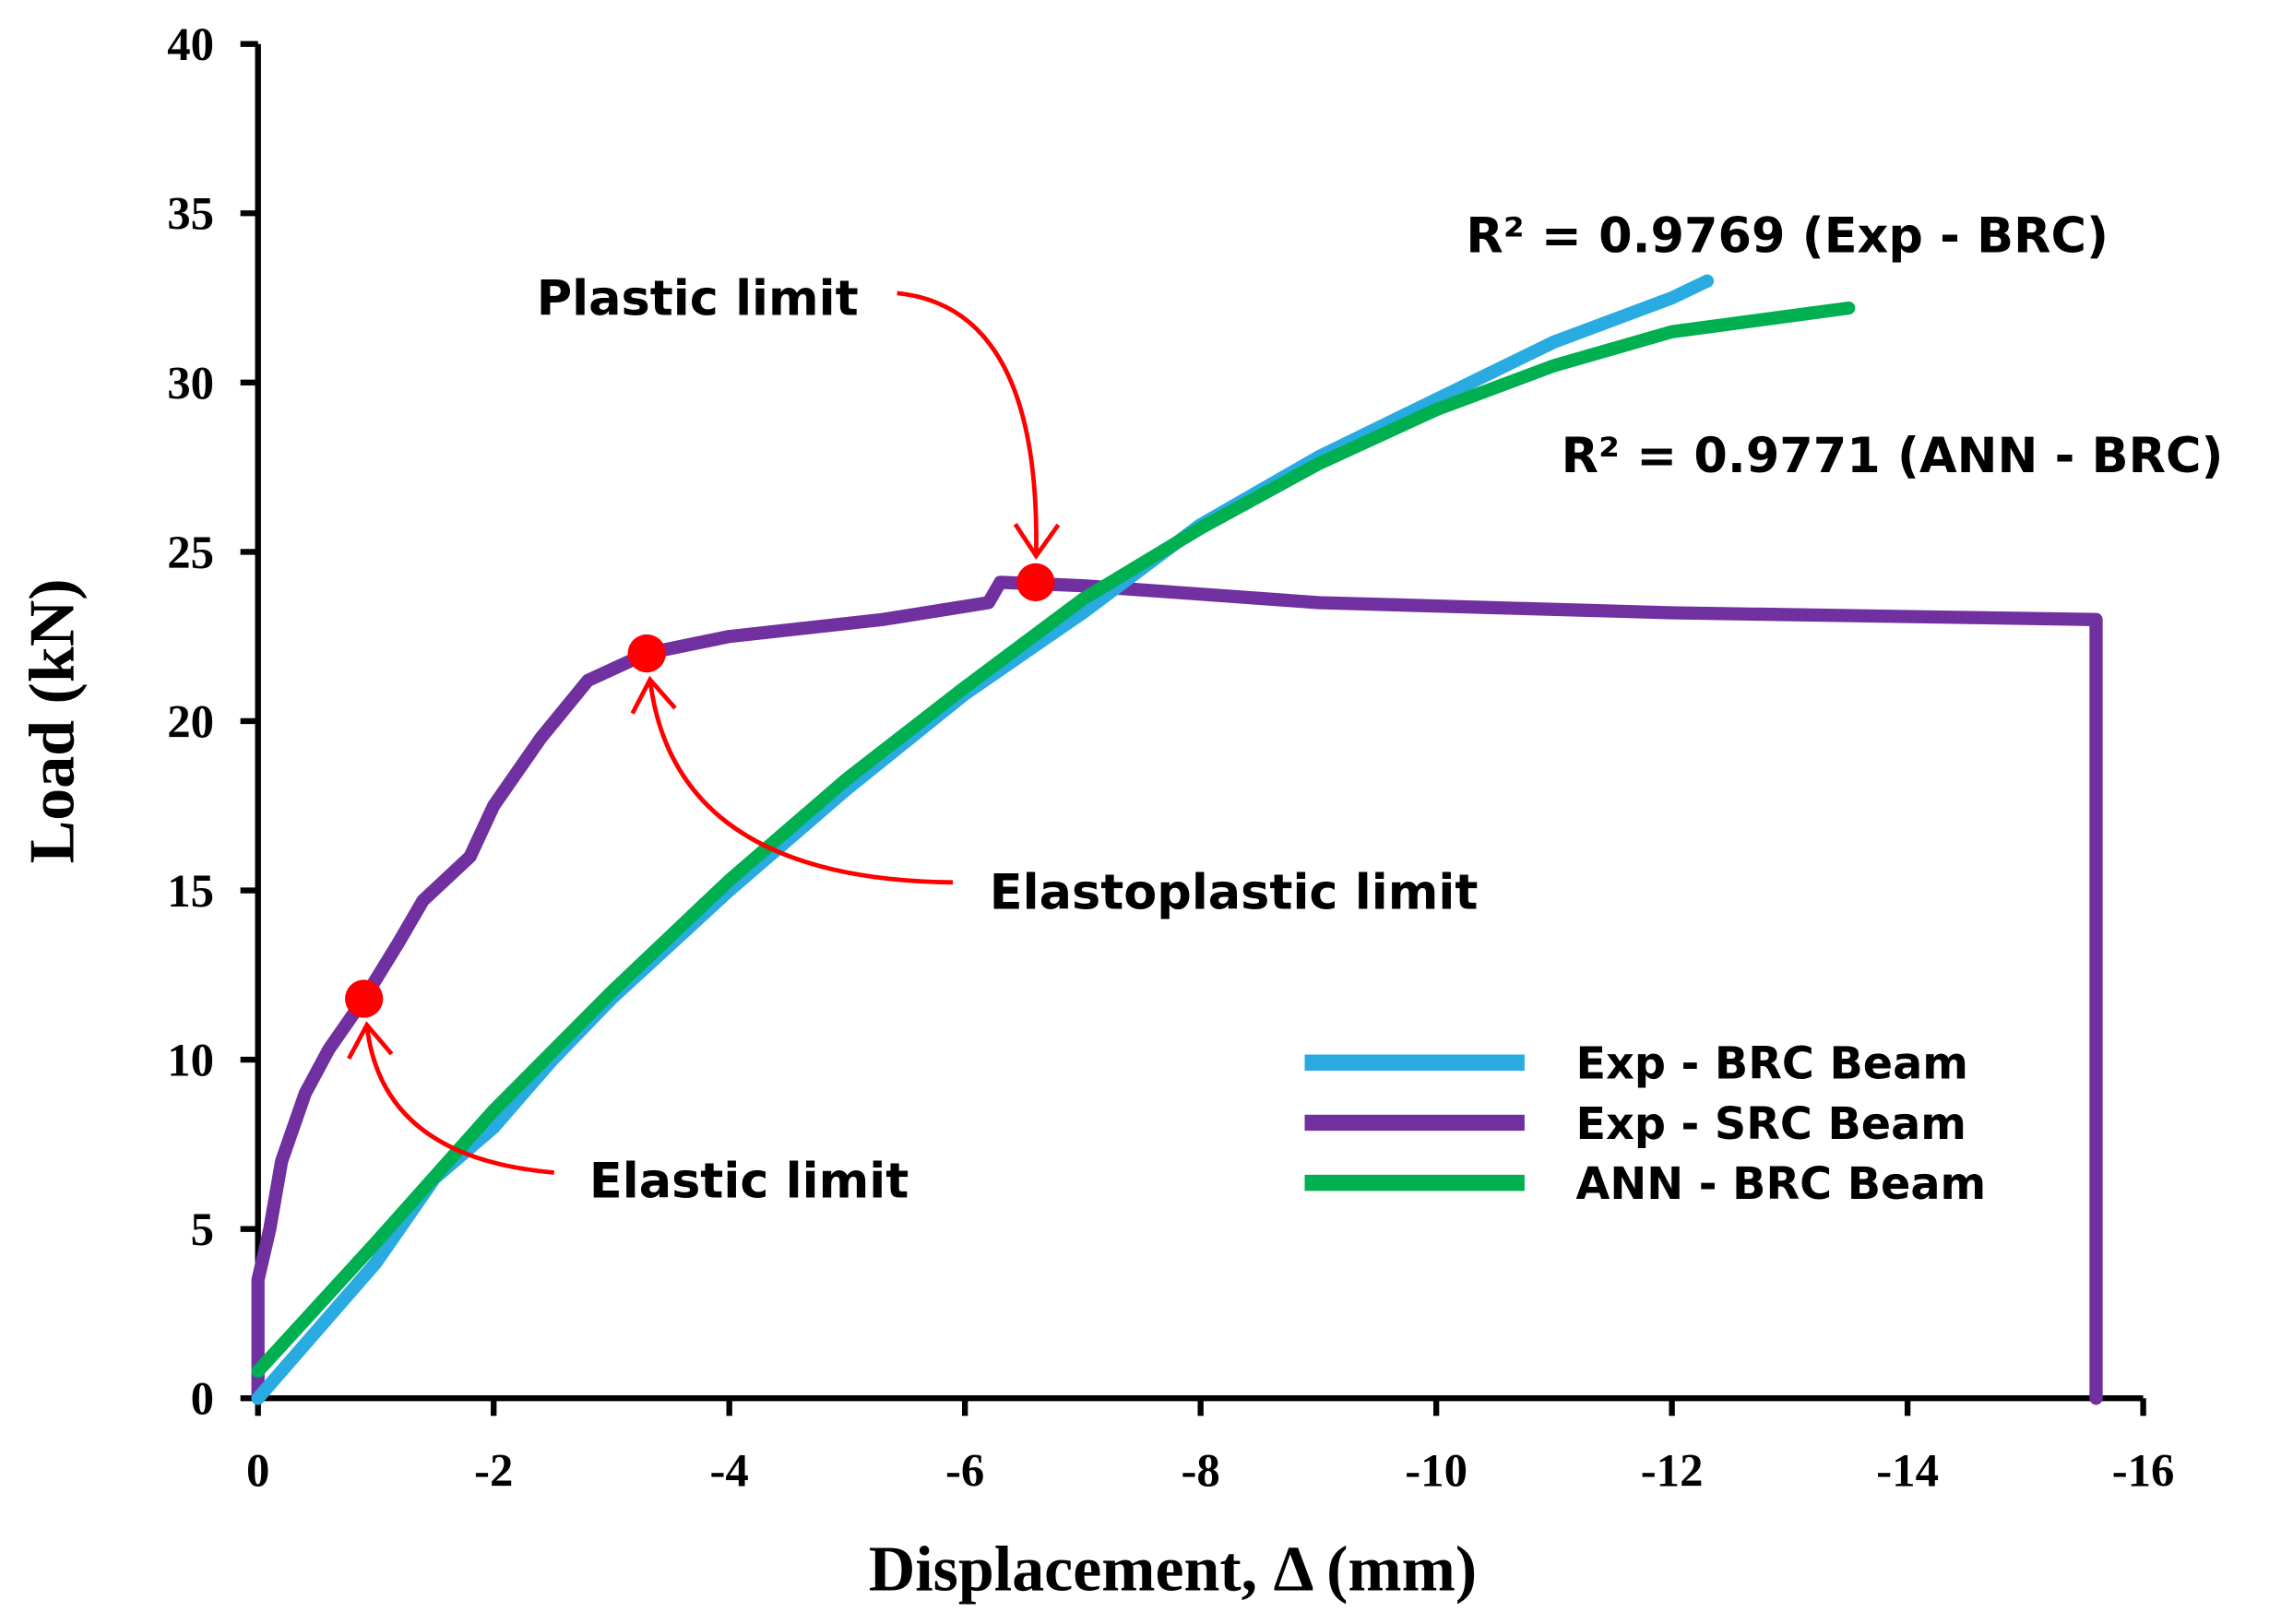 Image resolution: width=2281 pixels, height=1624 pixels. What do you see at coordinates (191, 552) in the screenshot?
I see `y-tick-label: 25` at bounding box center [191, 552].